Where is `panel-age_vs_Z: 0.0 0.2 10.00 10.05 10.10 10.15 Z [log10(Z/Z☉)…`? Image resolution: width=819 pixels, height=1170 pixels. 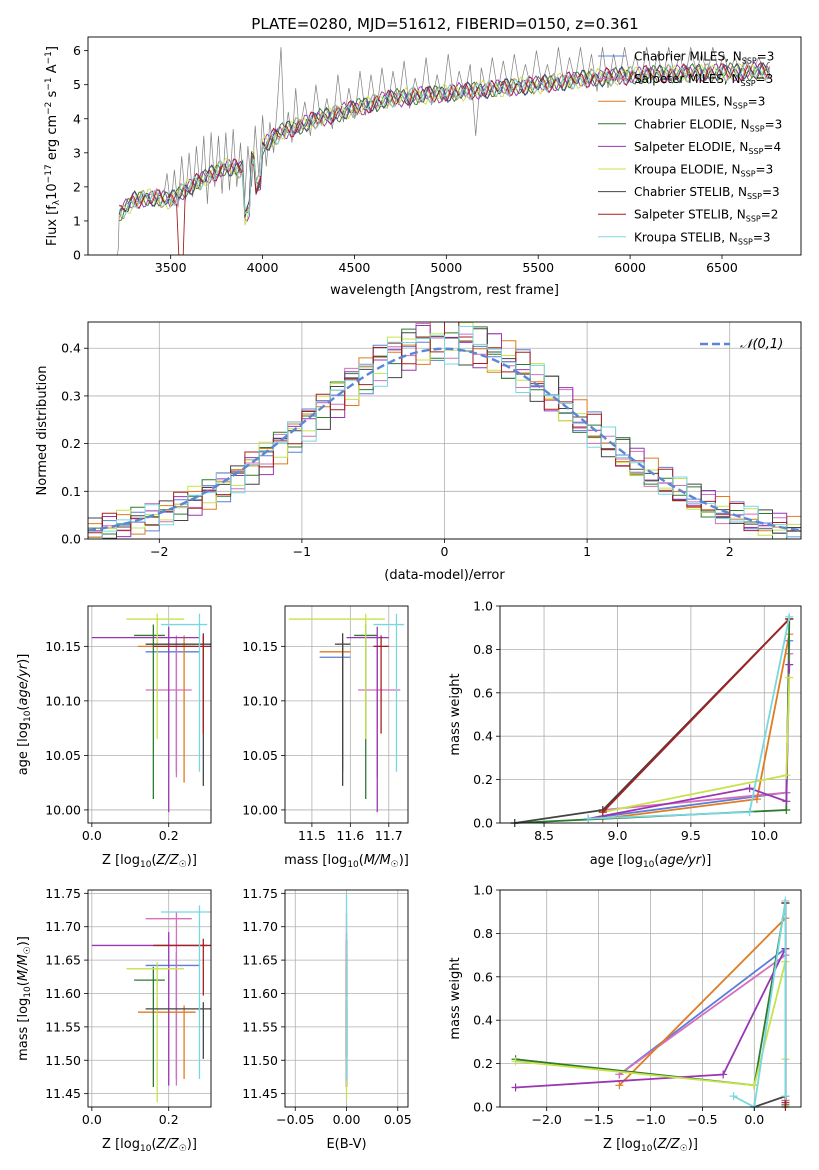 panel-age_vs_Z: 0.0 0.2 10.00 10.05 10.10 10.15 Z [log10(Z/Z☉)… is located at coordinates (114, 737).